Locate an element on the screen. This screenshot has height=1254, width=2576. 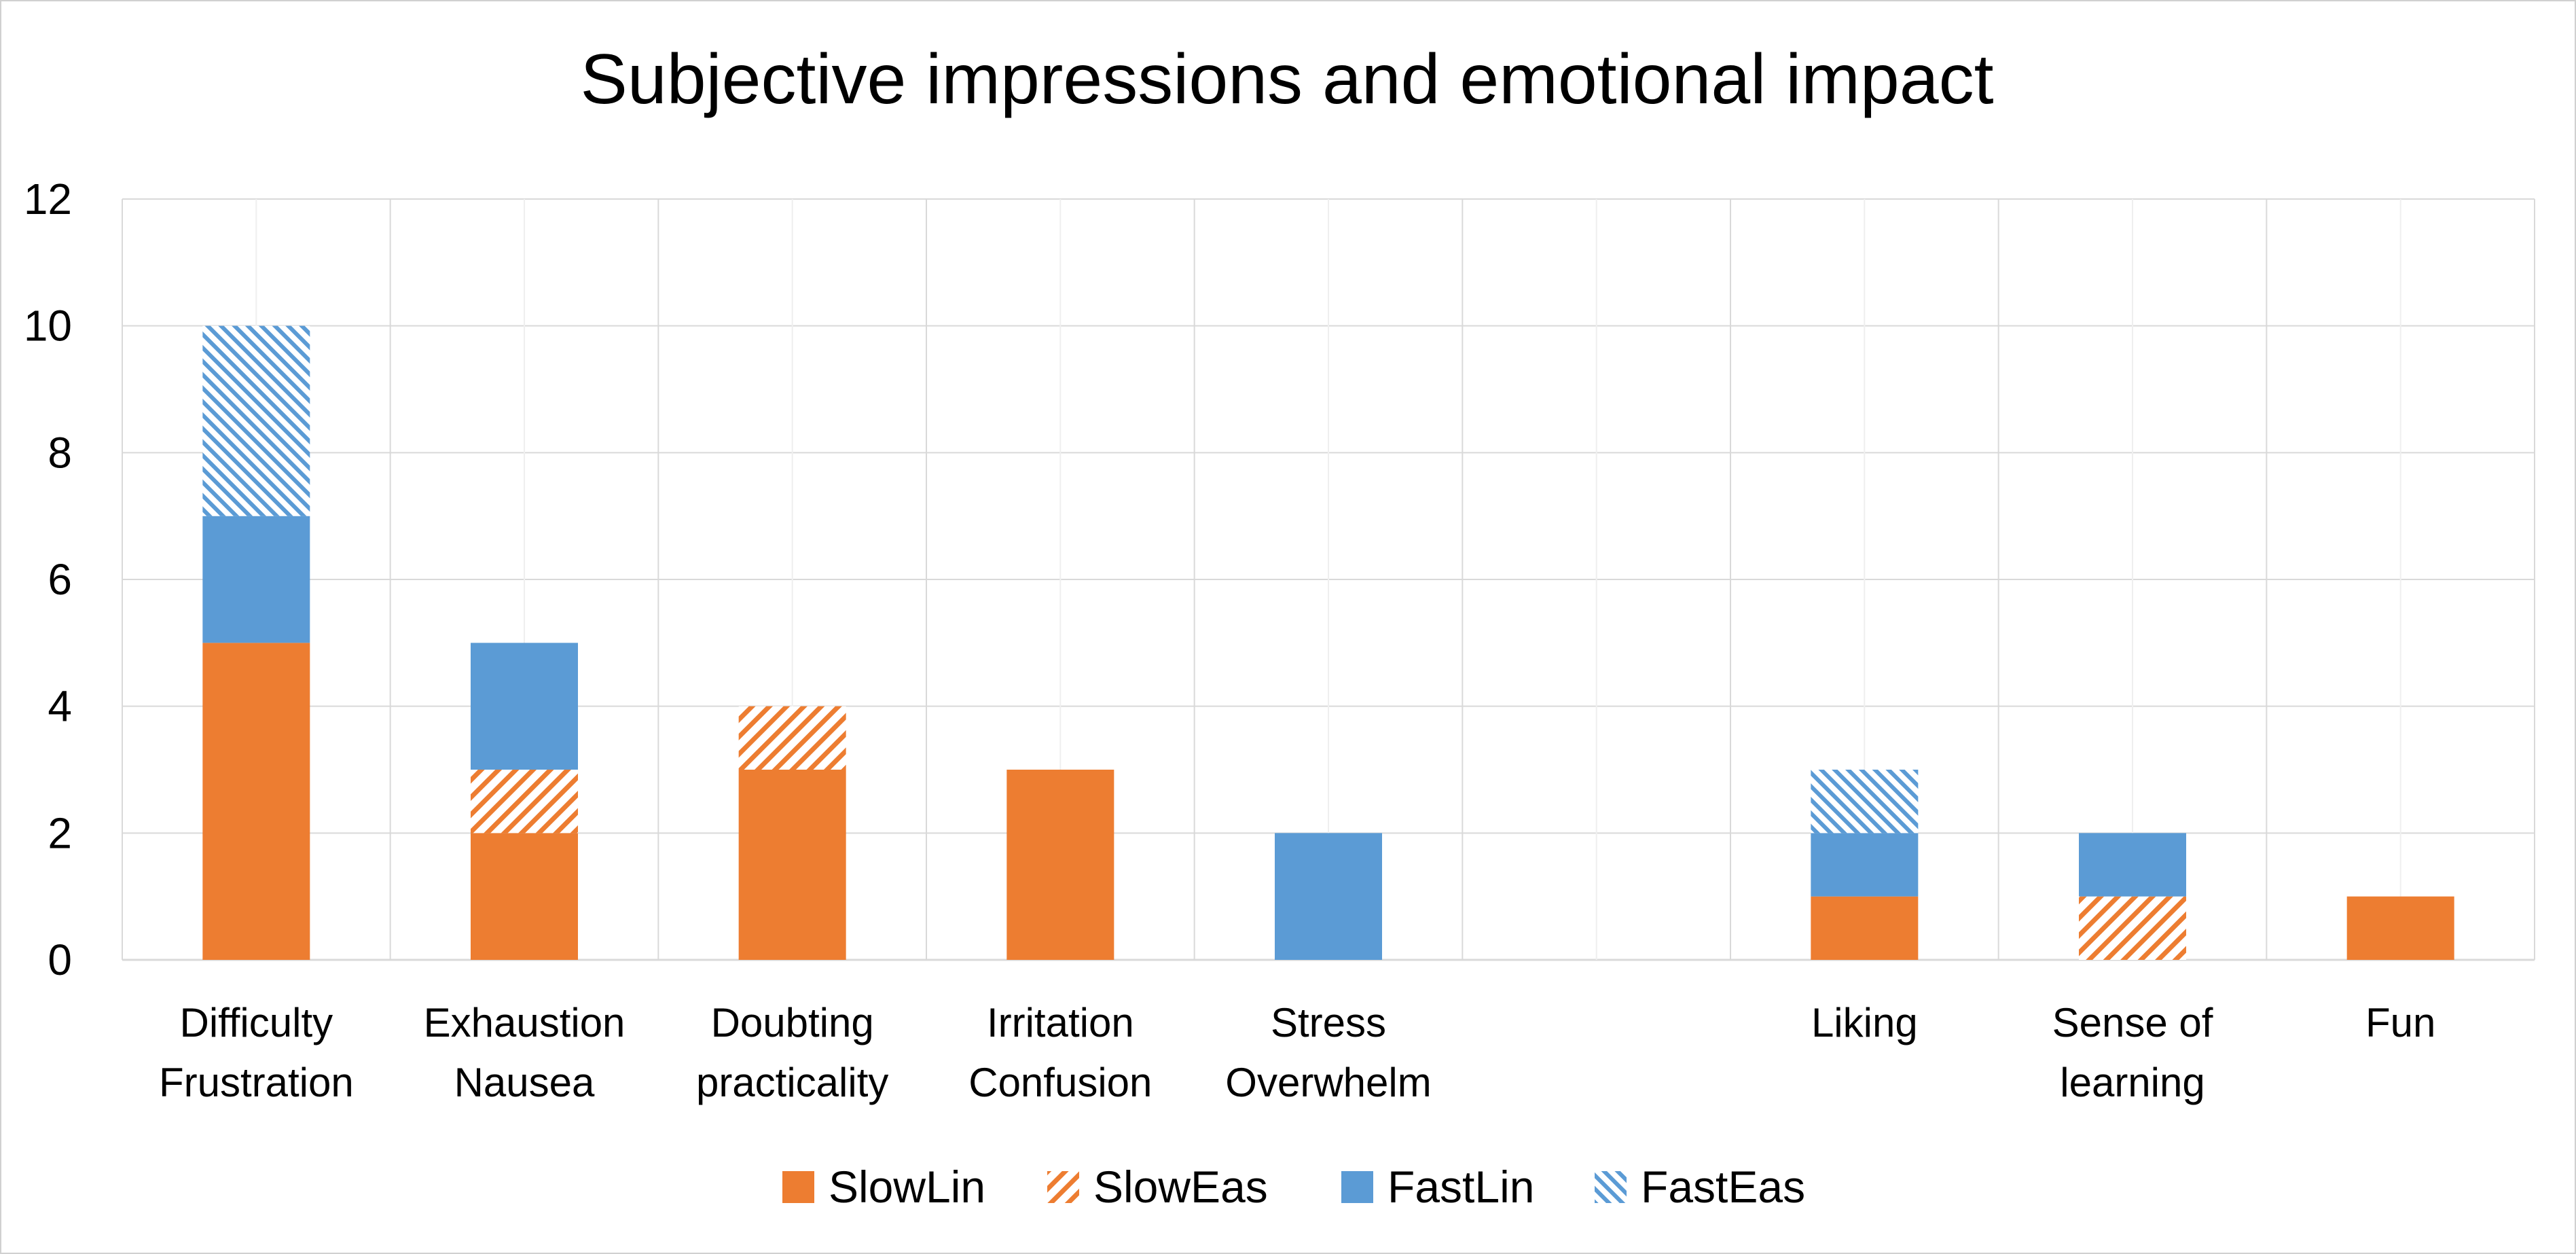
y-tick-label: 4 is located at coordinates (60, 706).